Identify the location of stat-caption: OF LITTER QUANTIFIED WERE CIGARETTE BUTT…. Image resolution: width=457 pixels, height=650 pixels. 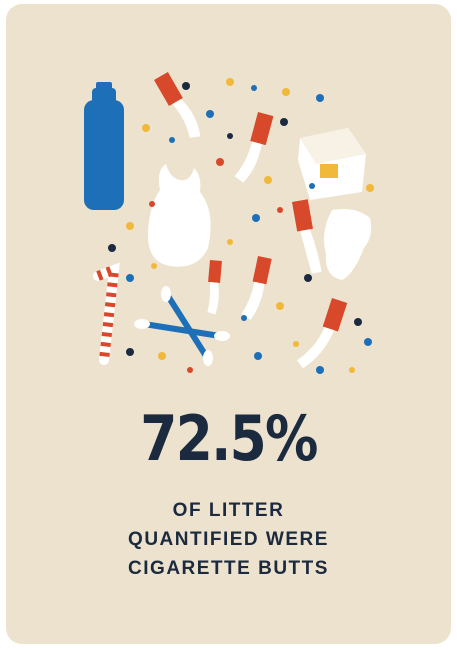
(228, 539).